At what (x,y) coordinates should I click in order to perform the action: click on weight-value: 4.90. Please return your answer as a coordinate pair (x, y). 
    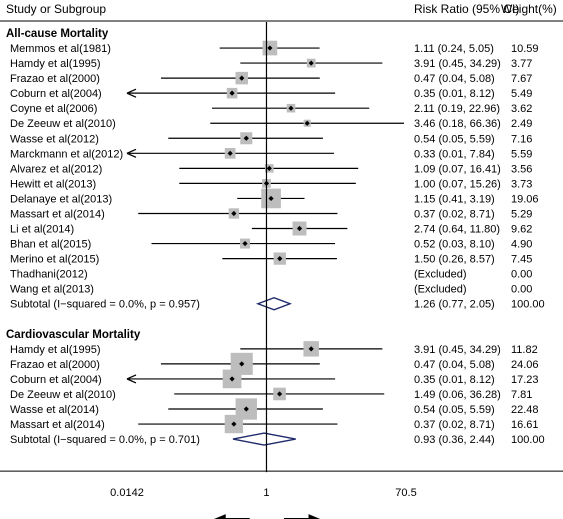
    Looking at the image, I should click on (521, 245).